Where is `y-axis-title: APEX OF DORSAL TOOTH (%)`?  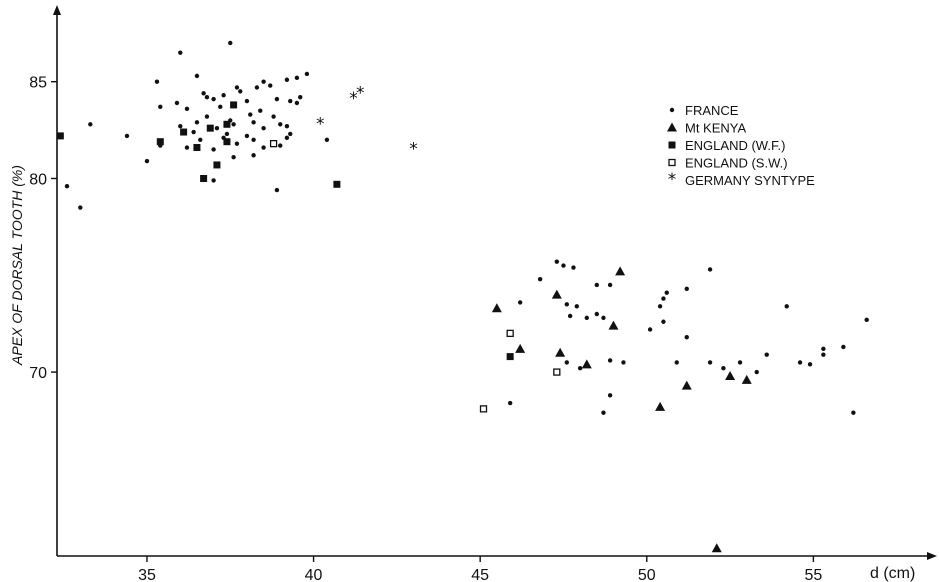
y-axis-title: APEX OF DORSAL TOOTH (%) is located at coordinates (17, 265).